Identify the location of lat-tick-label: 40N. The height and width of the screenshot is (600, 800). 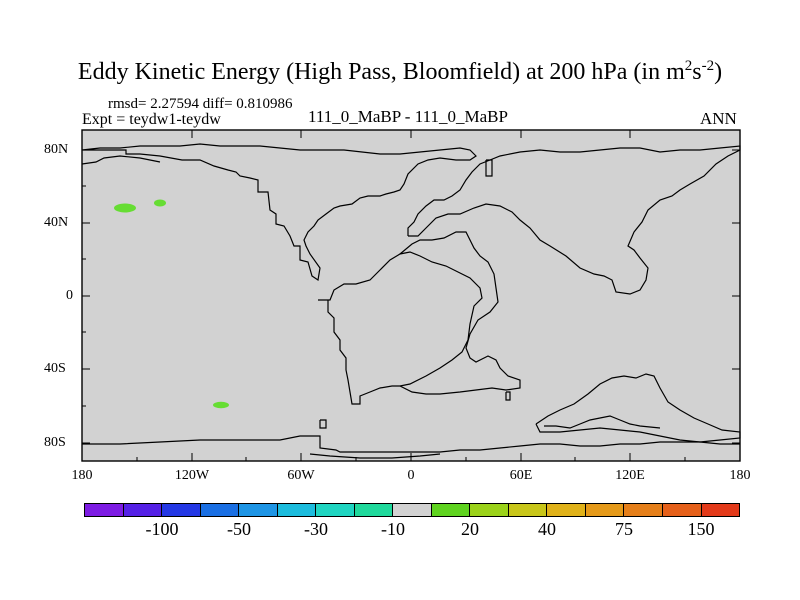
(56, 222).